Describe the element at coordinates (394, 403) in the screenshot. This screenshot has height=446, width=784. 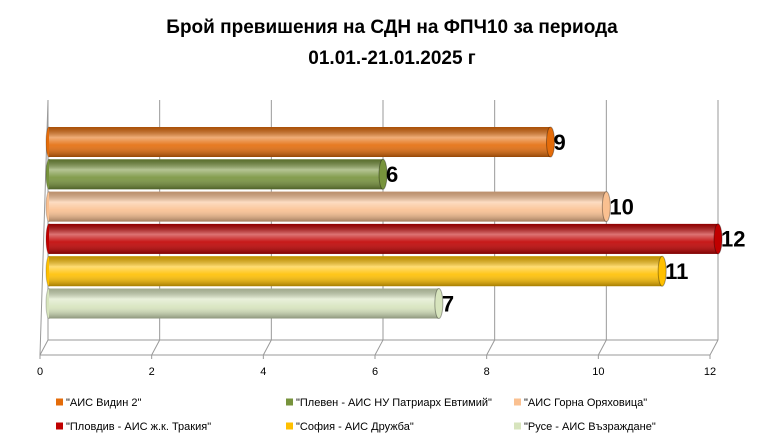
I see `legend-label: "Плевен - АИС НУ Патриарх Евтимий"` at that location.